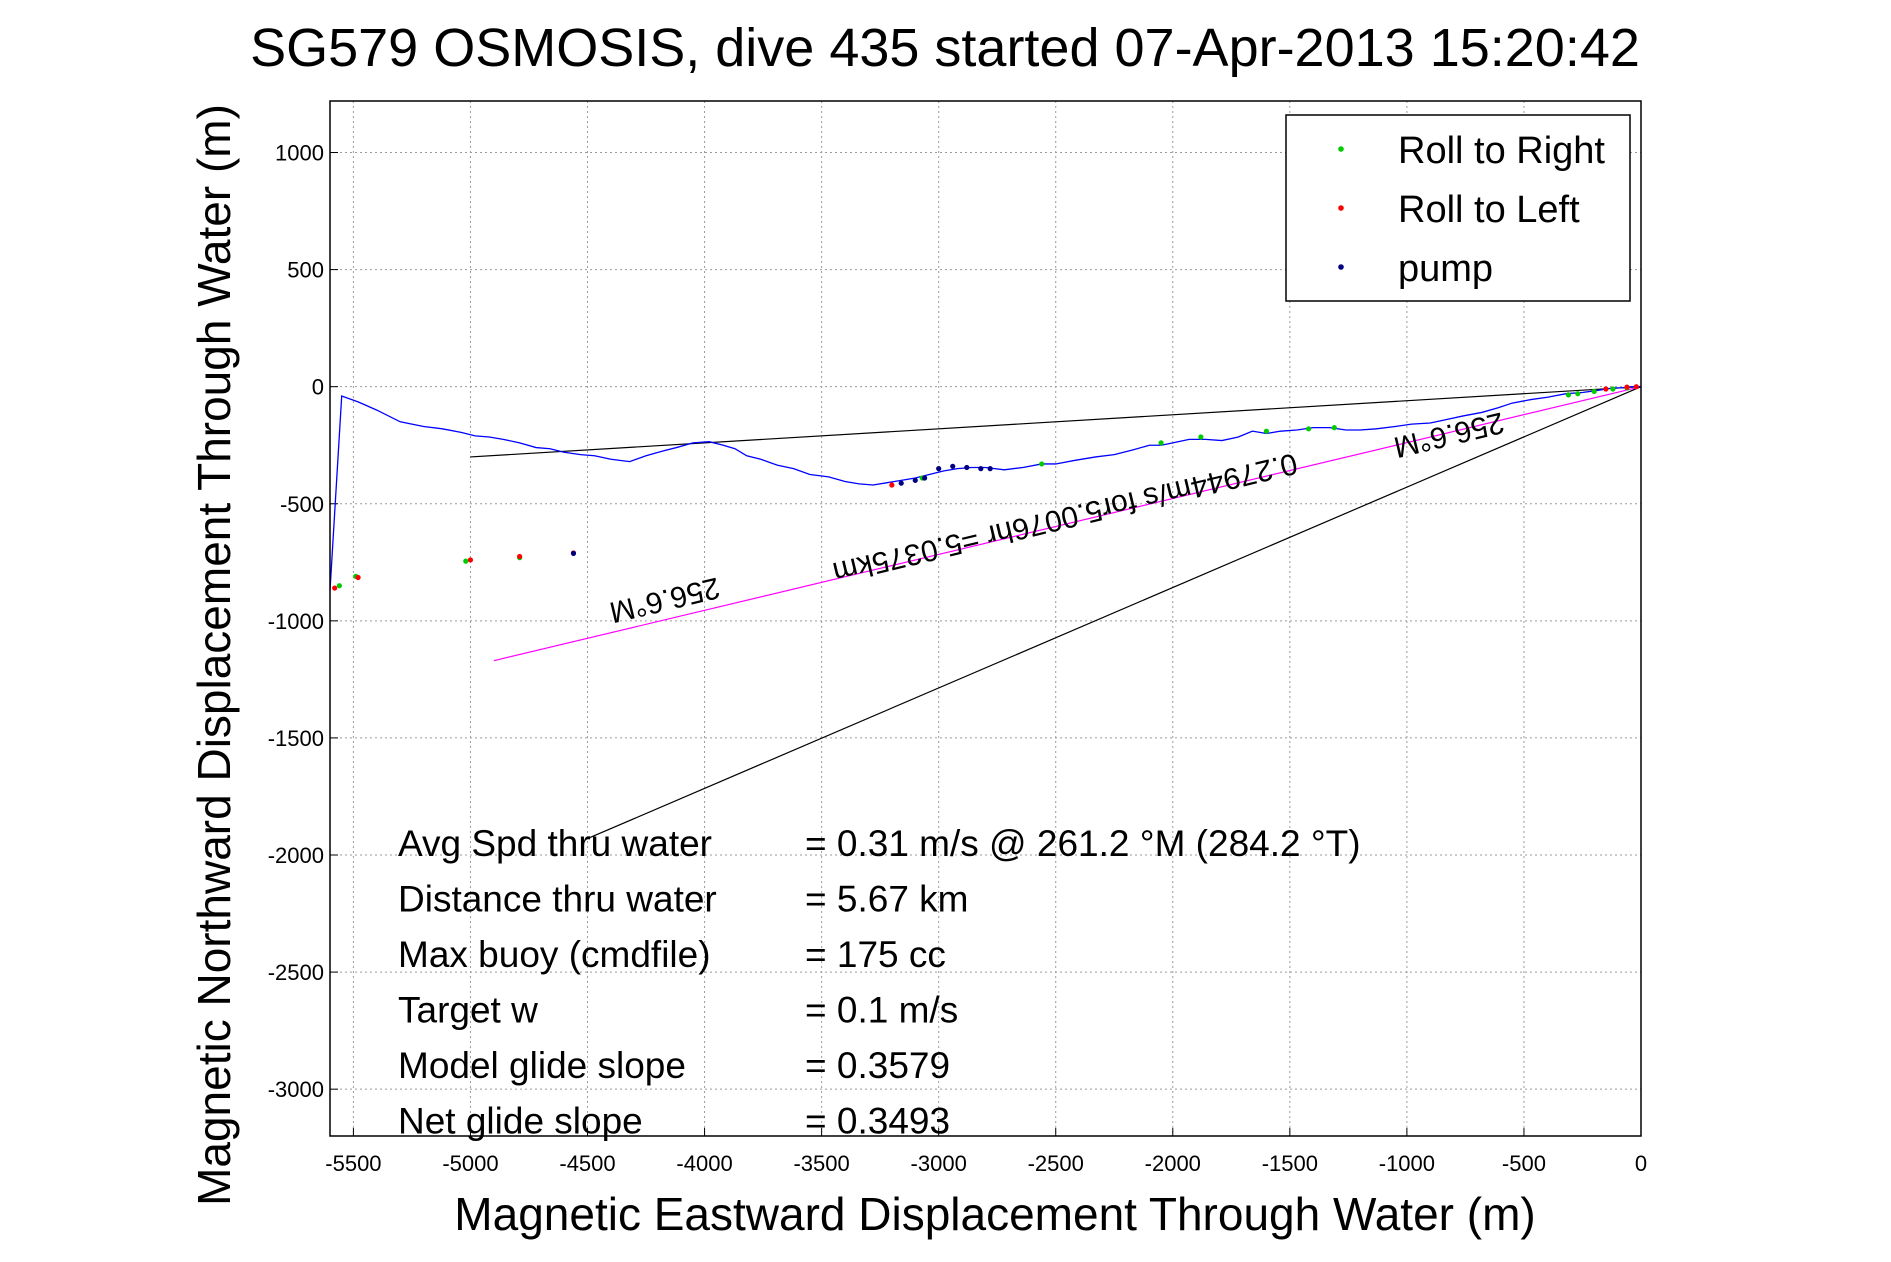 This screenshot has height=1262, width=1891. What do you see at coordinates (875, 954) in the screenshot?
I see `summary-value: = 175 cc` at bounding box center [875, 954].